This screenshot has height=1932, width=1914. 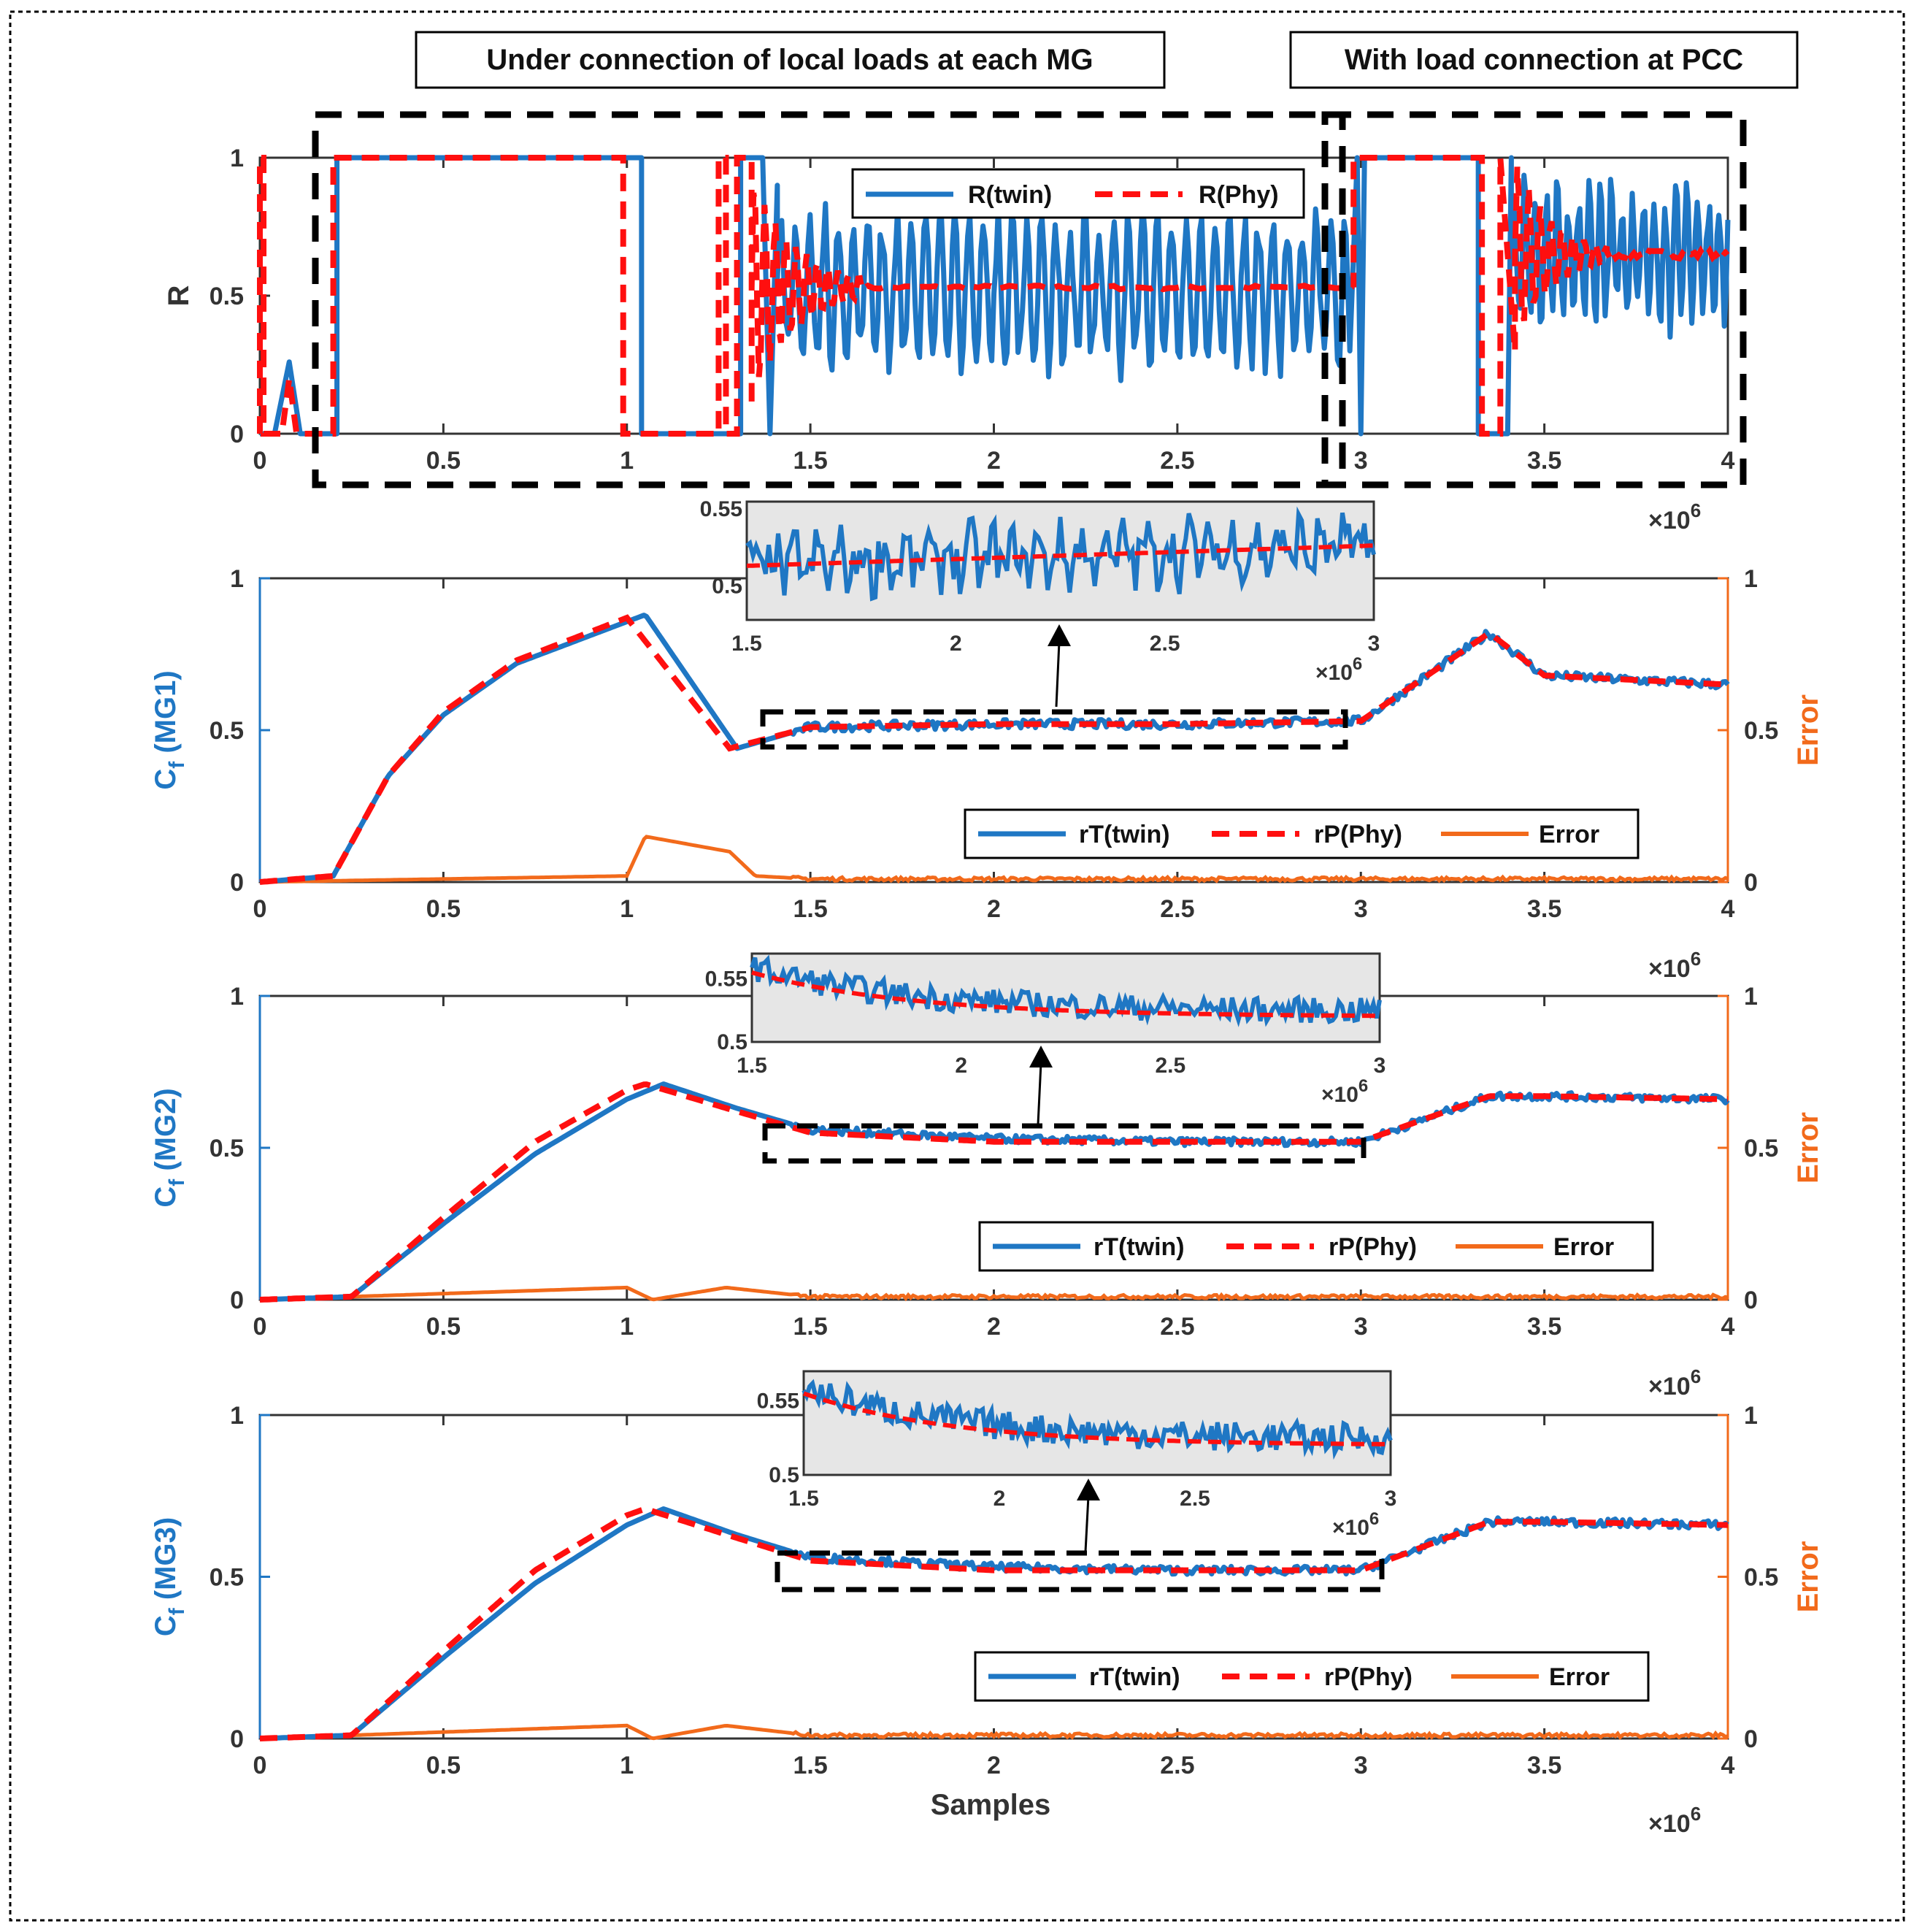 I want to click on legend-MG2: rT(twin) rP(Phy) Error, so click(x=1316, y=1246).